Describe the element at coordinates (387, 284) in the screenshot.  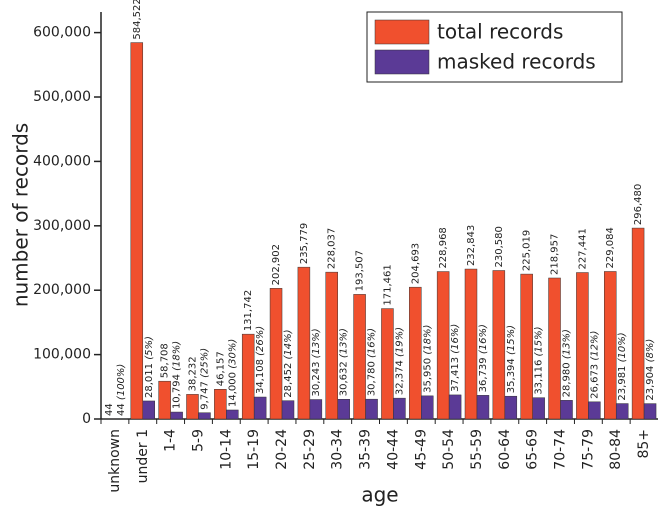
I see `value-label: 171,461` at that location.